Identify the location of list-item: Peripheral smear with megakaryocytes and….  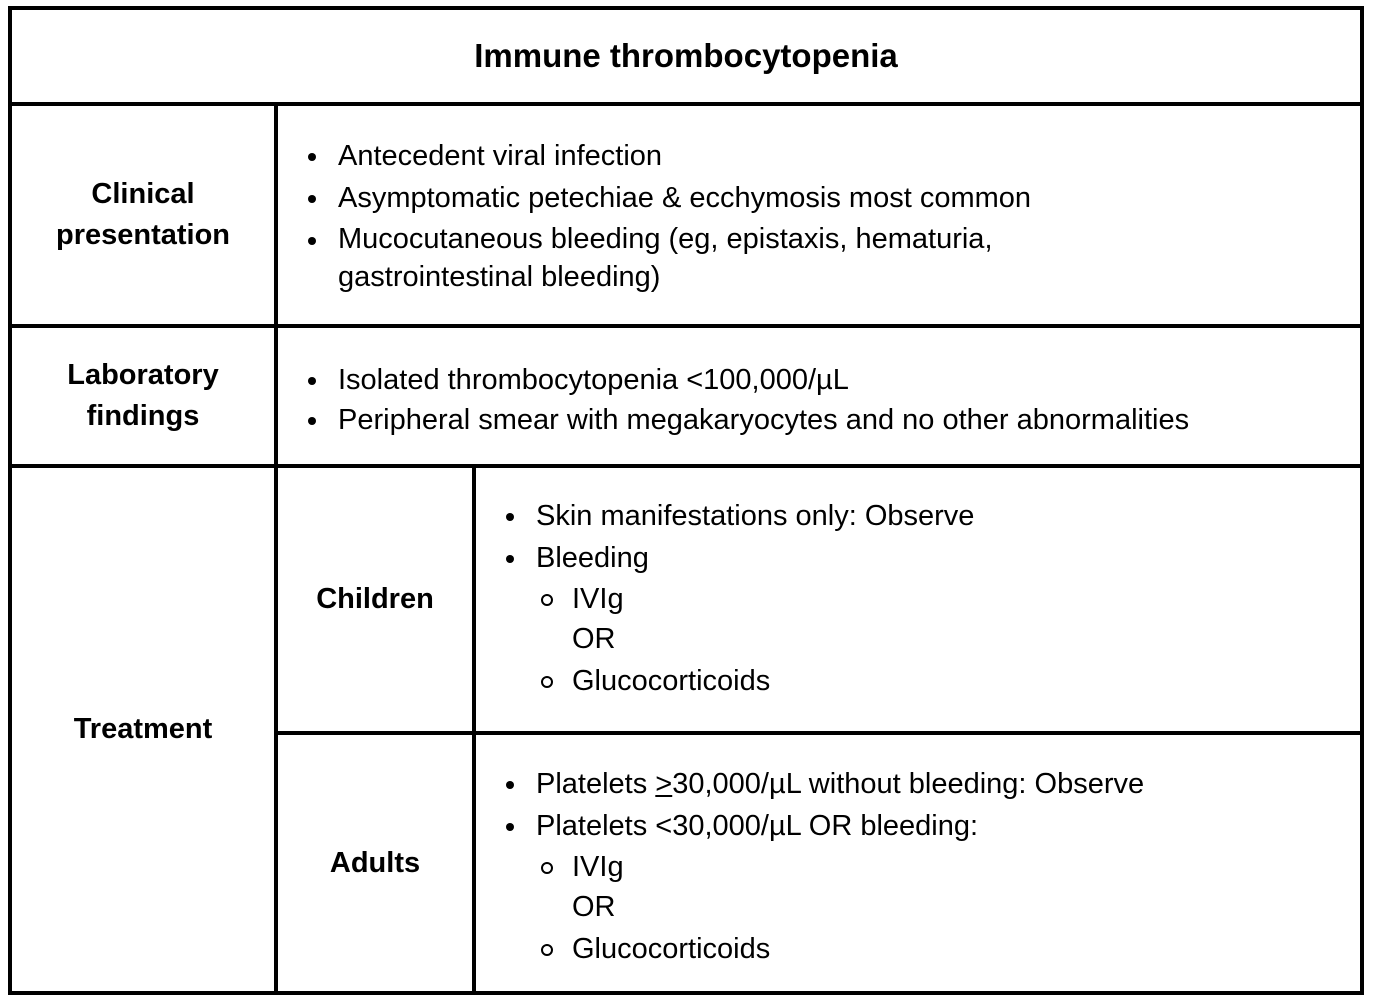
(829, 420).